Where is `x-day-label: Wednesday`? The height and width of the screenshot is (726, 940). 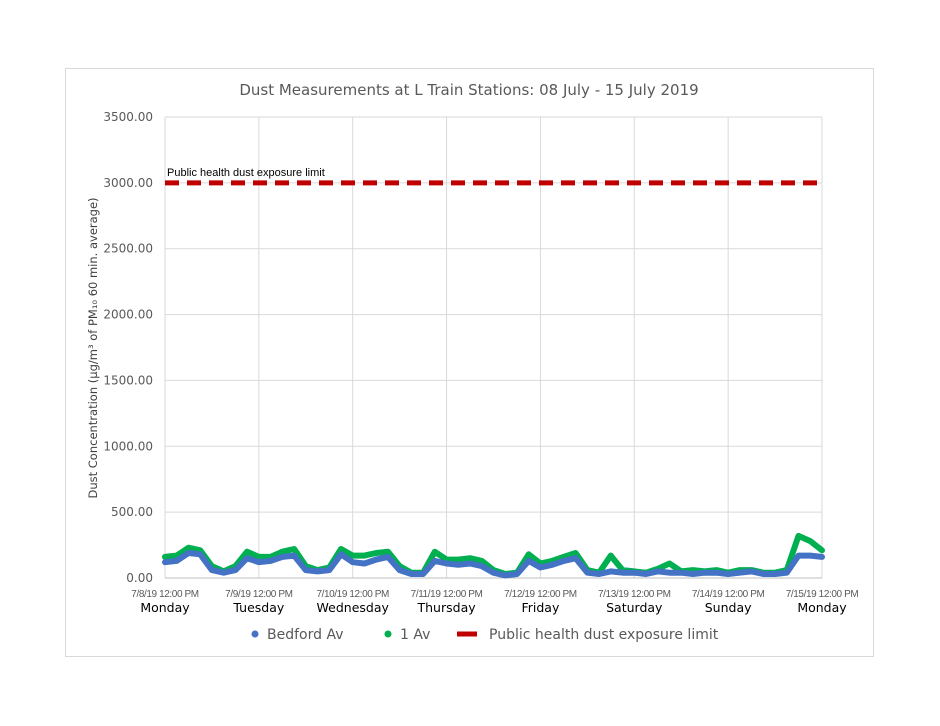
x-day-label: Wednesday is located at coordinates (353, 607).